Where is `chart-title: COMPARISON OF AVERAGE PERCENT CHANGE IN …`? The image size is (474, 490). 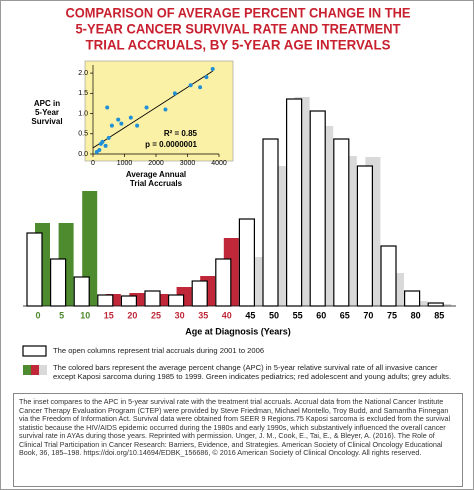
chart-title: COMPARISON OF AVERAGE PERCENT CHANGE IN … is located at coordinates (238, 13).